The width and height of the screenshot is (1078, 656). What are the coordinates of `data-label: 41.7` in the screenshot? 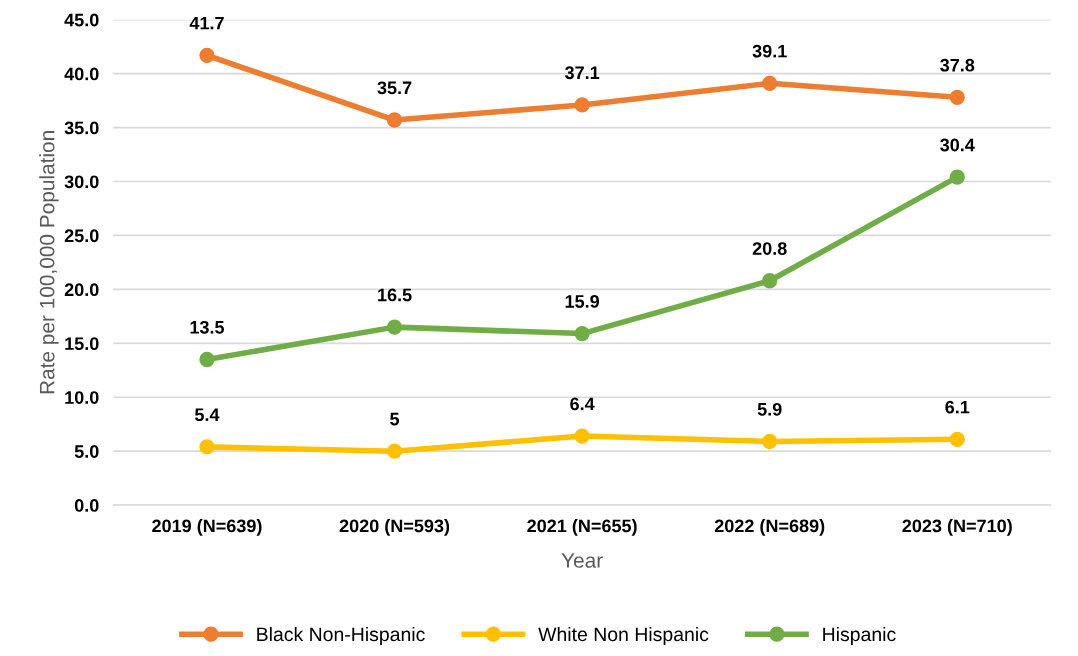 It's located at (206, 23).